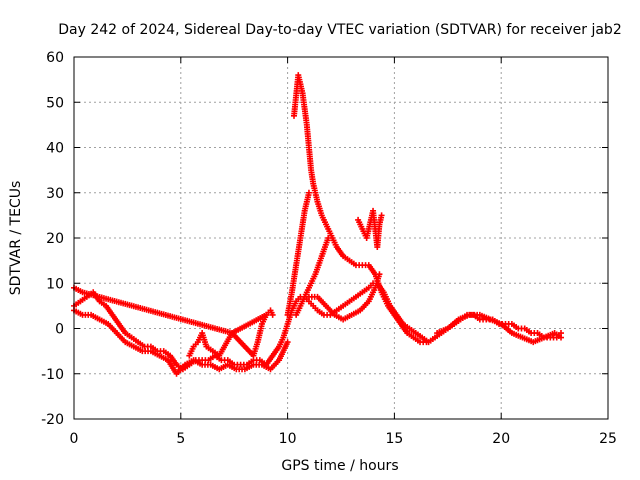 The width and height of the screenshot is (640, 480). I want to click on x-tick-label: 15, so click(394, 439).